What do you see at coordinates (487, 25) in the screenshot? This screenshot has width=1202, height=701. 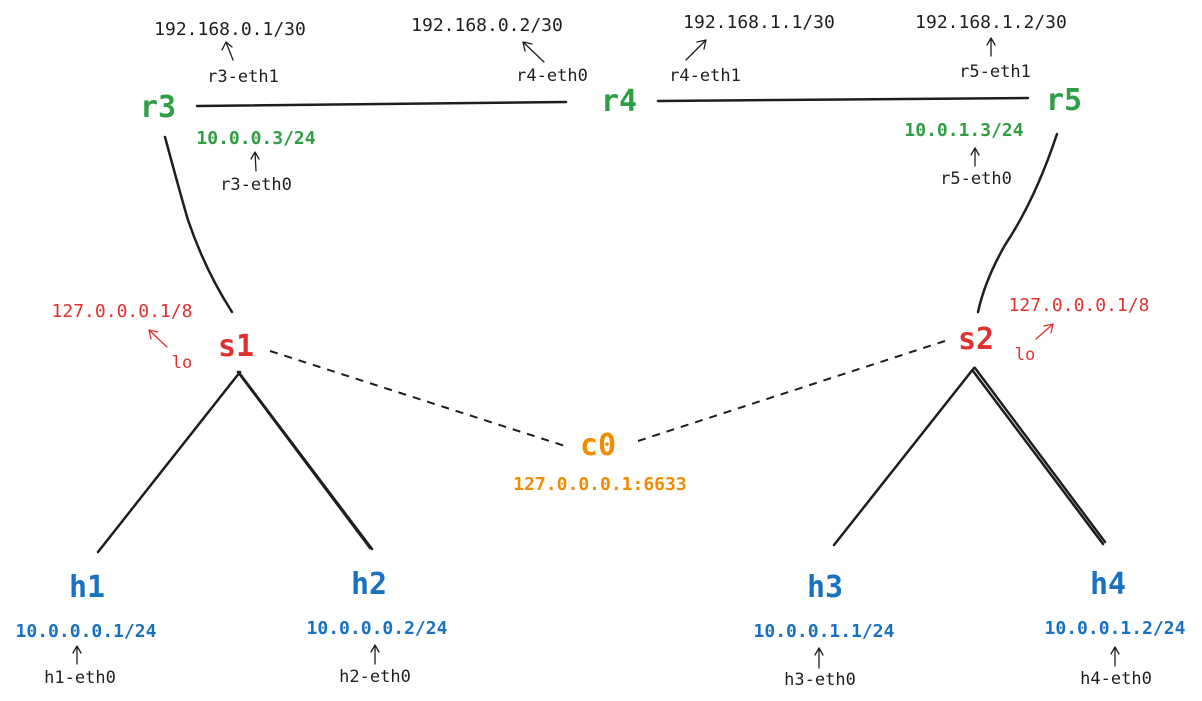 I see `r4-left-ip: 192.168.0.2/30` at bounding box center [487, 25].